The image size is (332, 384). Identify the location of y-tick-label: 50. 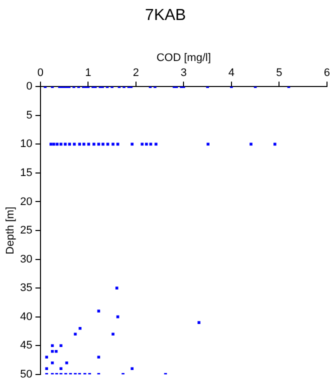
(26, 374).